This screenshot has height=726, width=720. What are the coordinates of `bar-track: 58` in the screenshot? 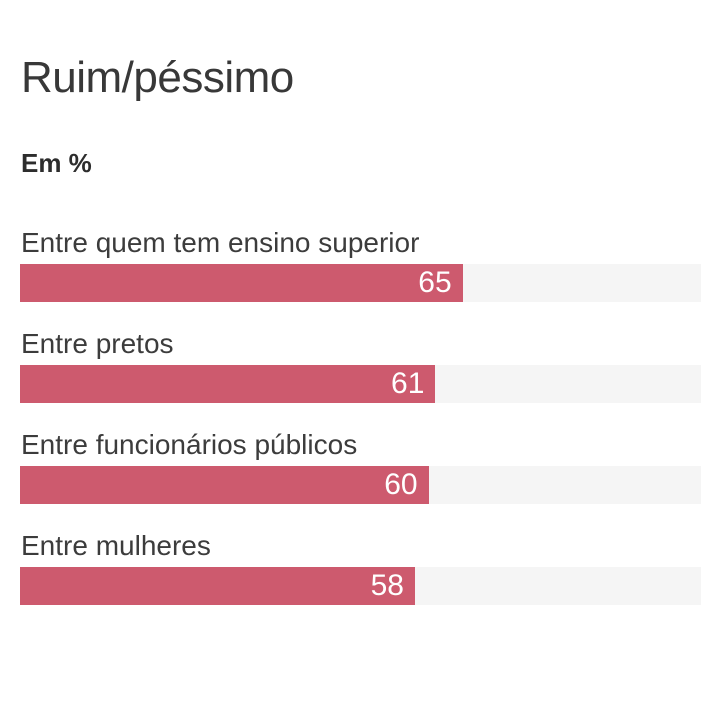 It's located at (360, 586).